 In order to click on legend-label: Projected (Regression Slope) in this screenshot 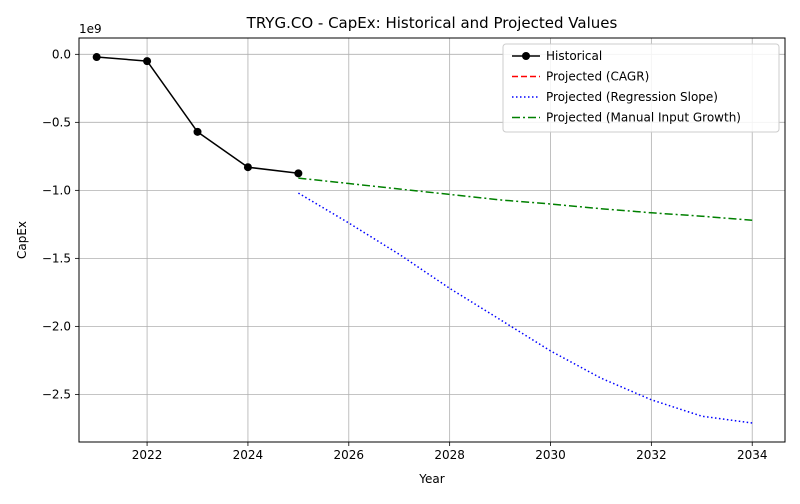, I will do `click(632, 97)`.